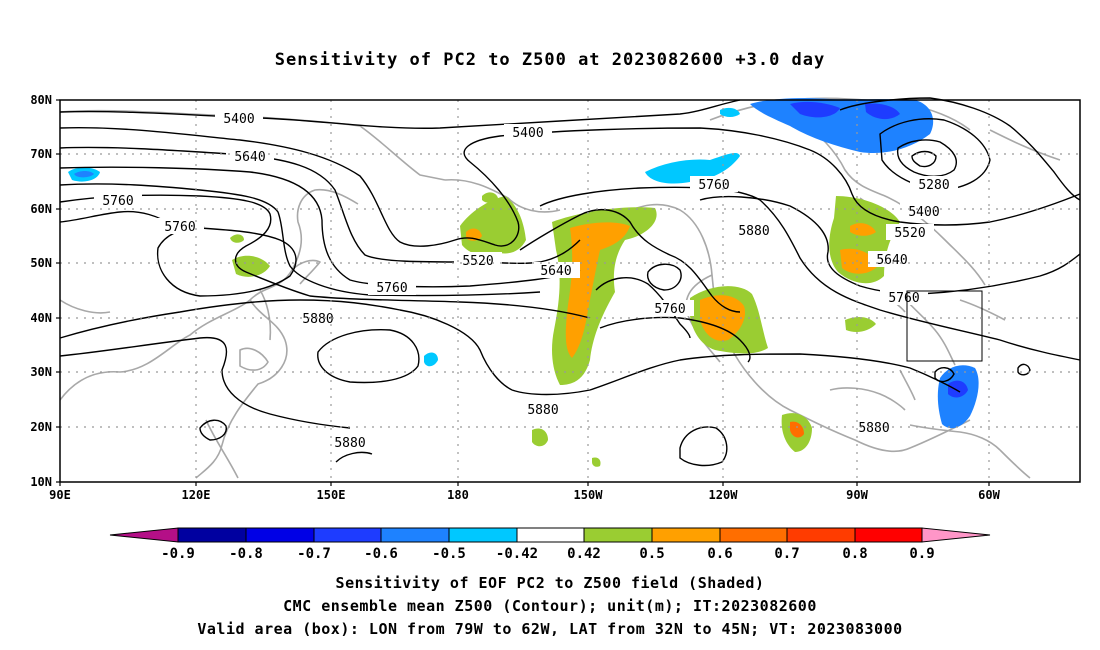  Describe the element at coordinates (921, 554) in the screenshot. I see `colorbar-label: 0.9` at that location.